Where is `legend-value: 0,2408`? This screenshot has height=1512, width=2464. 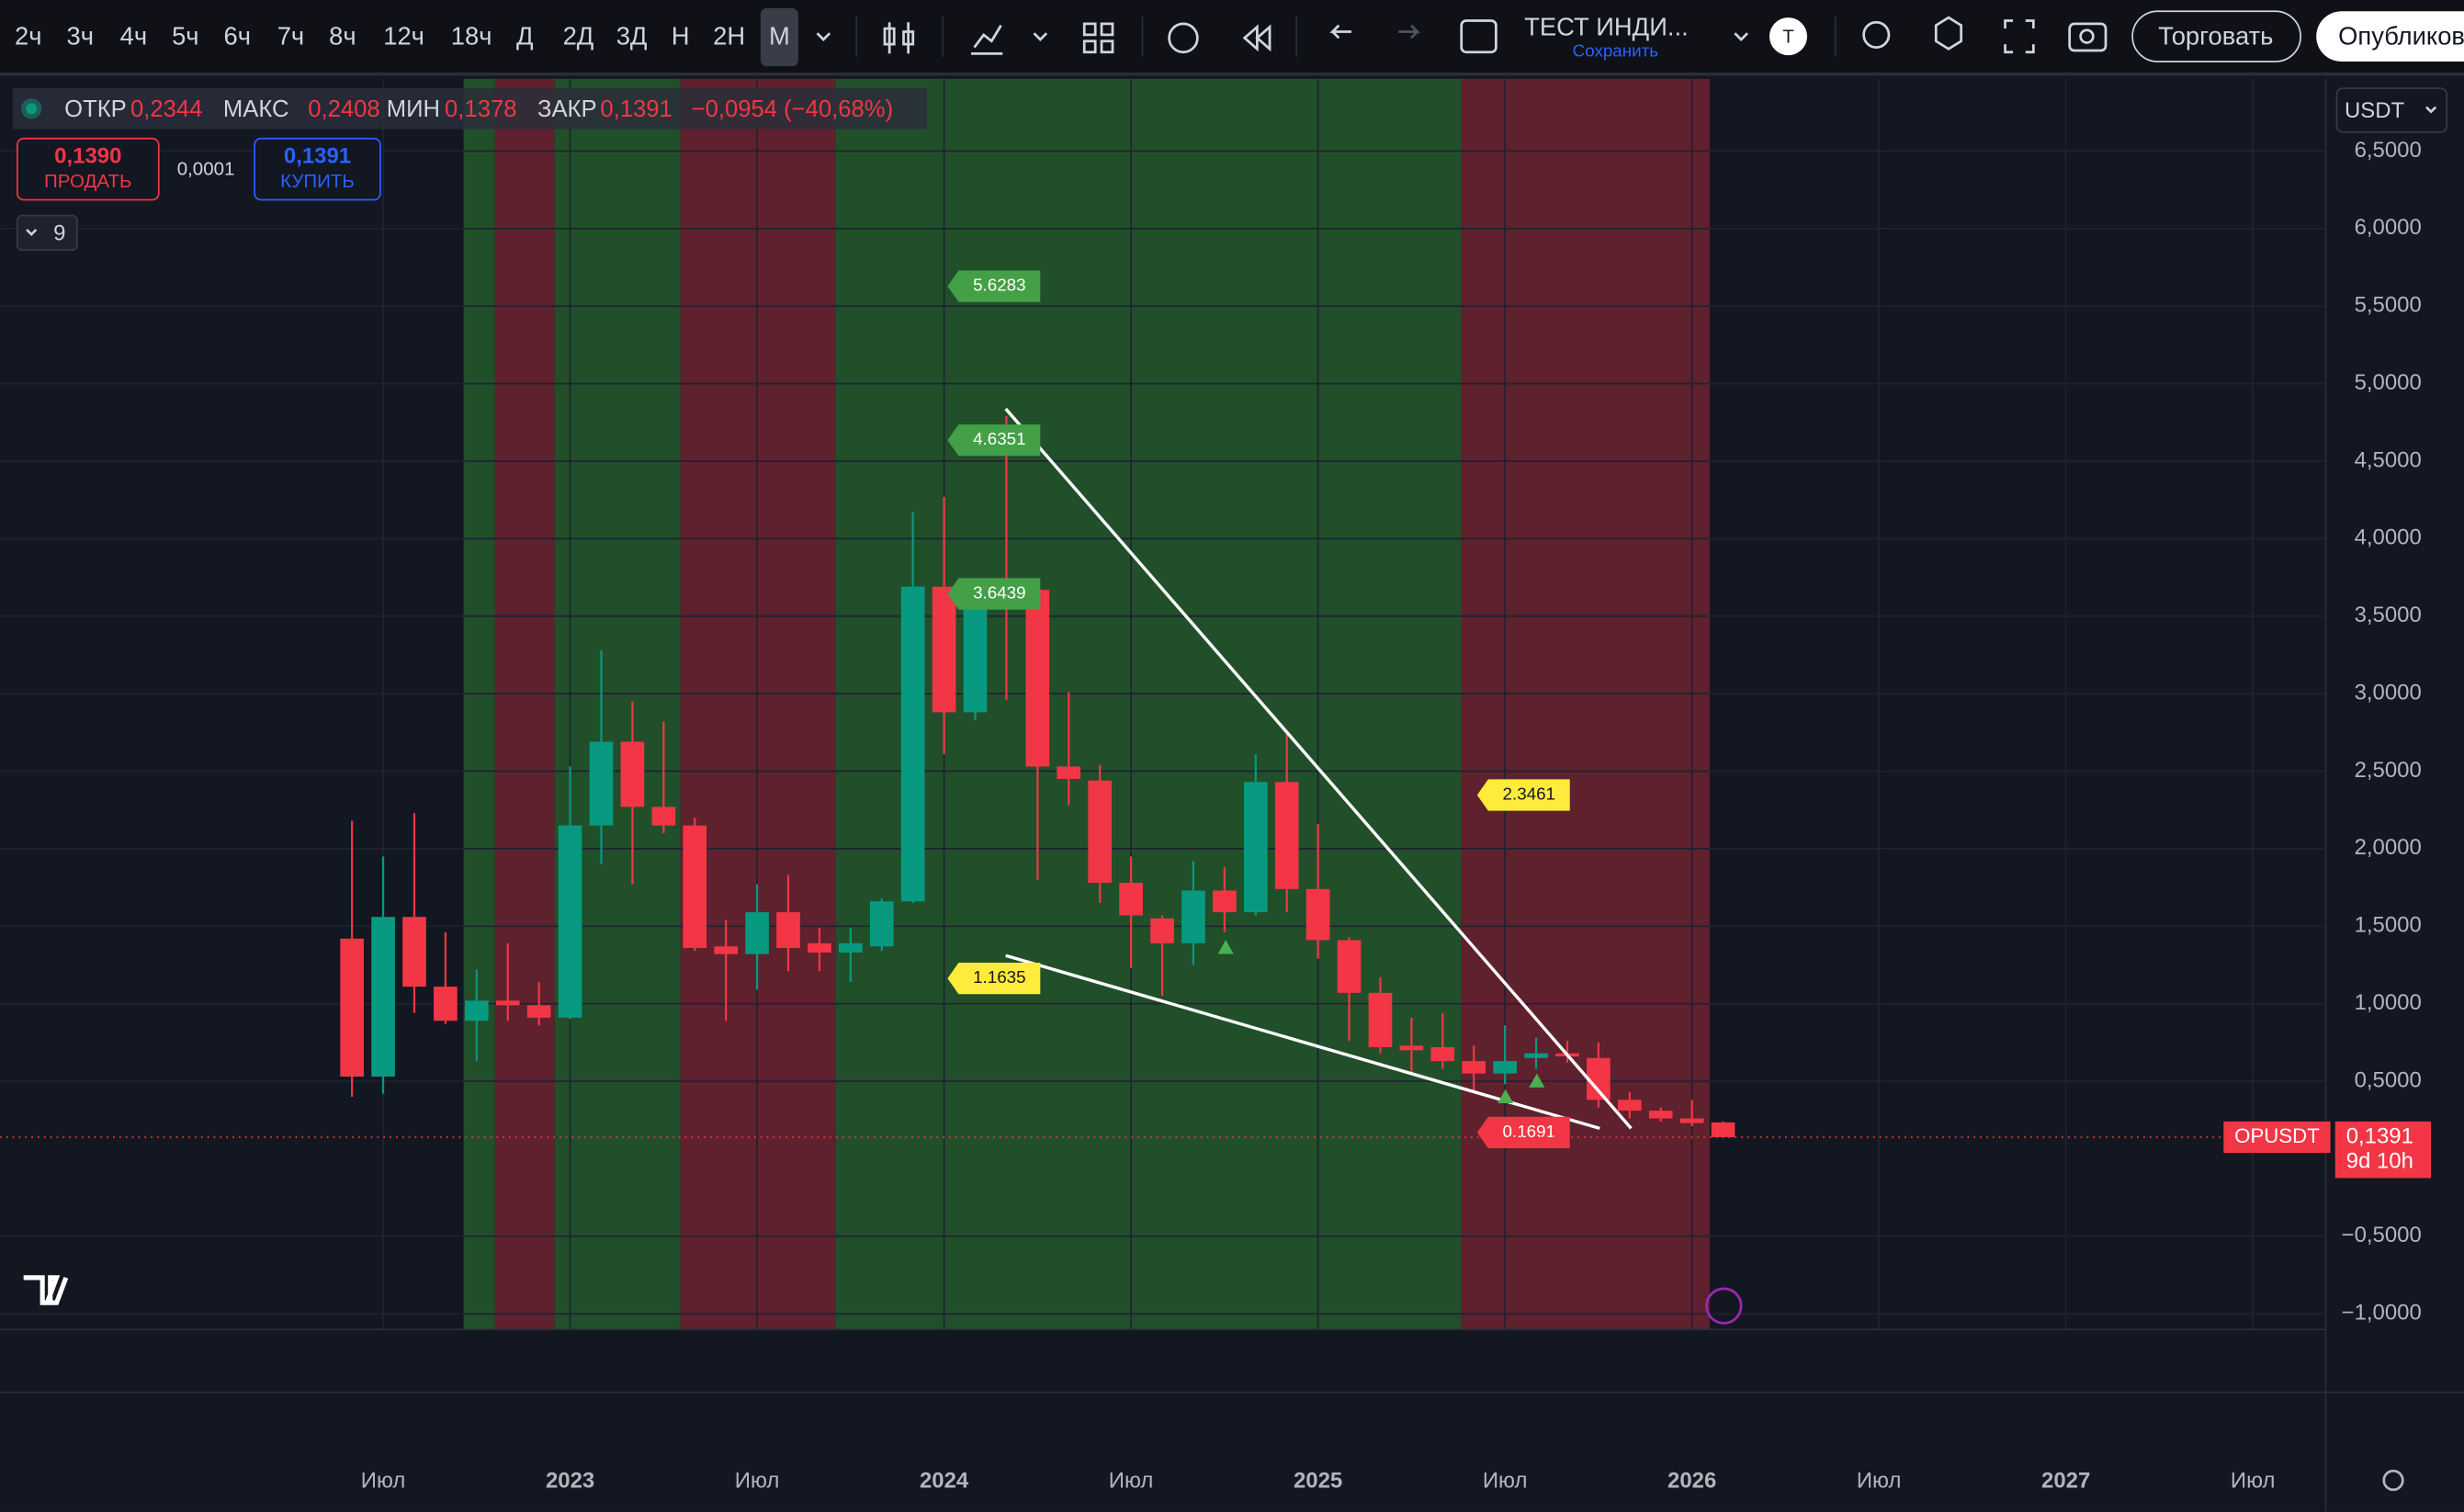
legend-value: 0,2408 is located at coordinates (343, 109).